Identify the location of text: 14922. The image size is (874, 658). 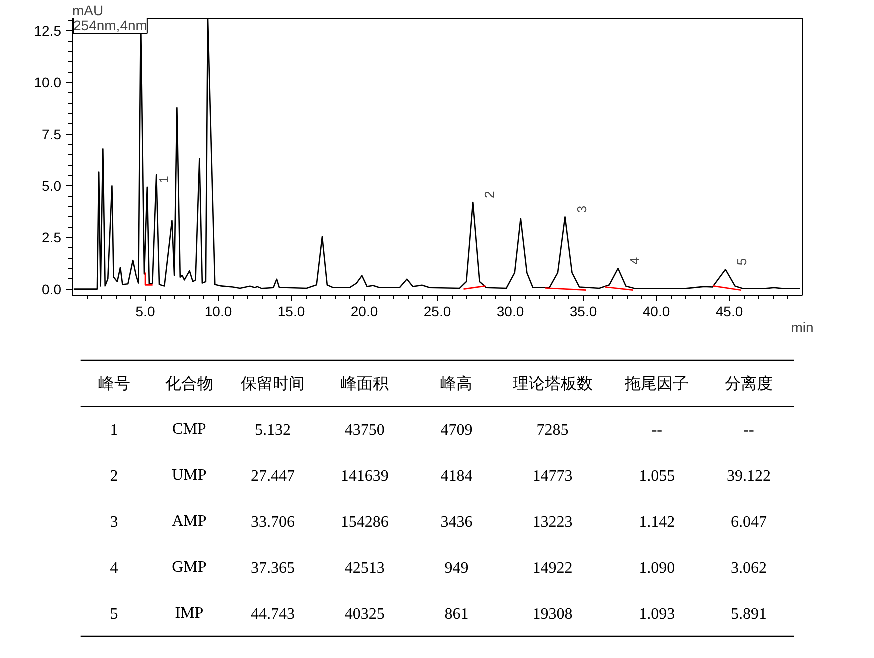
(552, 568).